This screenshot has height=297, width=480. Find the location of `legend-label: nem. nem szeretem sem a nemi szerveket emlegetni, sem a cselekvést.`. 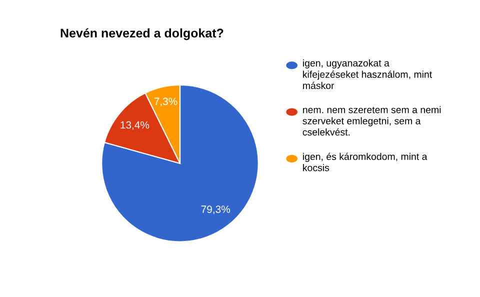

legend-label: nem. nem szeretem sem a nemi szerveket emlegetni, sem a cselekvést. is located at coordinates (371, 121).